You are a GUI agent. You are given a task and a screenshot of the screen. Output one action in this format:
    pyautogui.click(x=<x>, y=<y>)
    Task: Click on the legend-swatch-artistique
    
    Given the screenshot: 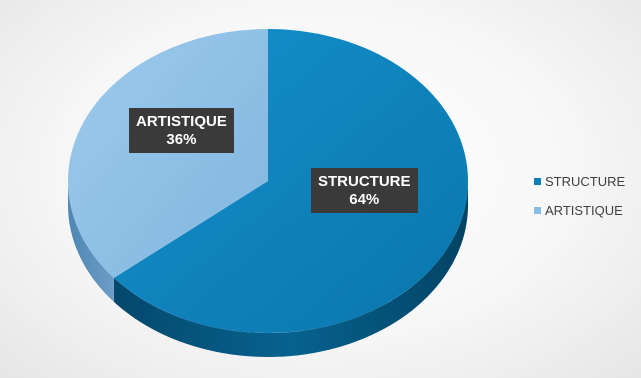 What is the action you would take?
    pyautogui.click(x=537, y=210)
    